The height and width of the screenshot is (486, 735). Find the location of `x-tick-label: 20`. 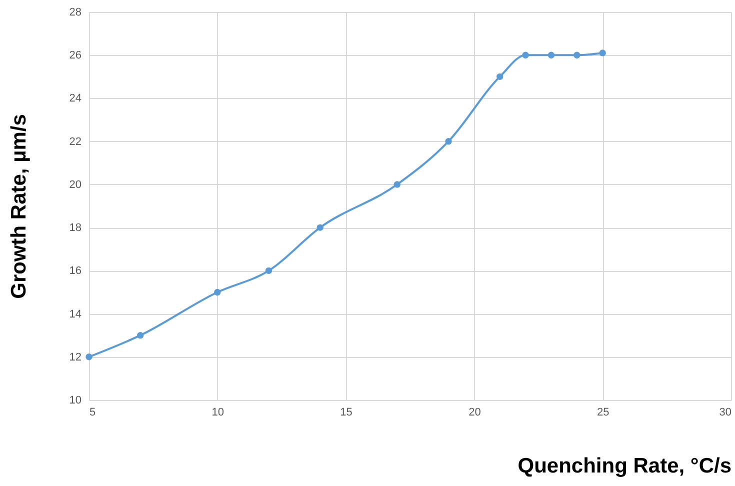

x-tick-label: 20 is located at coordinates (474, 412).